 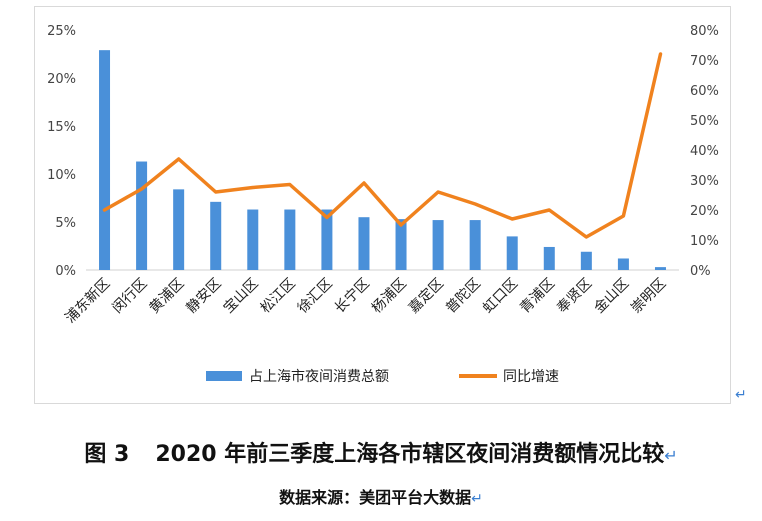 I want to click on figure-caption: 图 3 2020 年前三季度上海各市辖区夜间消费额情况比较↵, so click(x=381, y=452).